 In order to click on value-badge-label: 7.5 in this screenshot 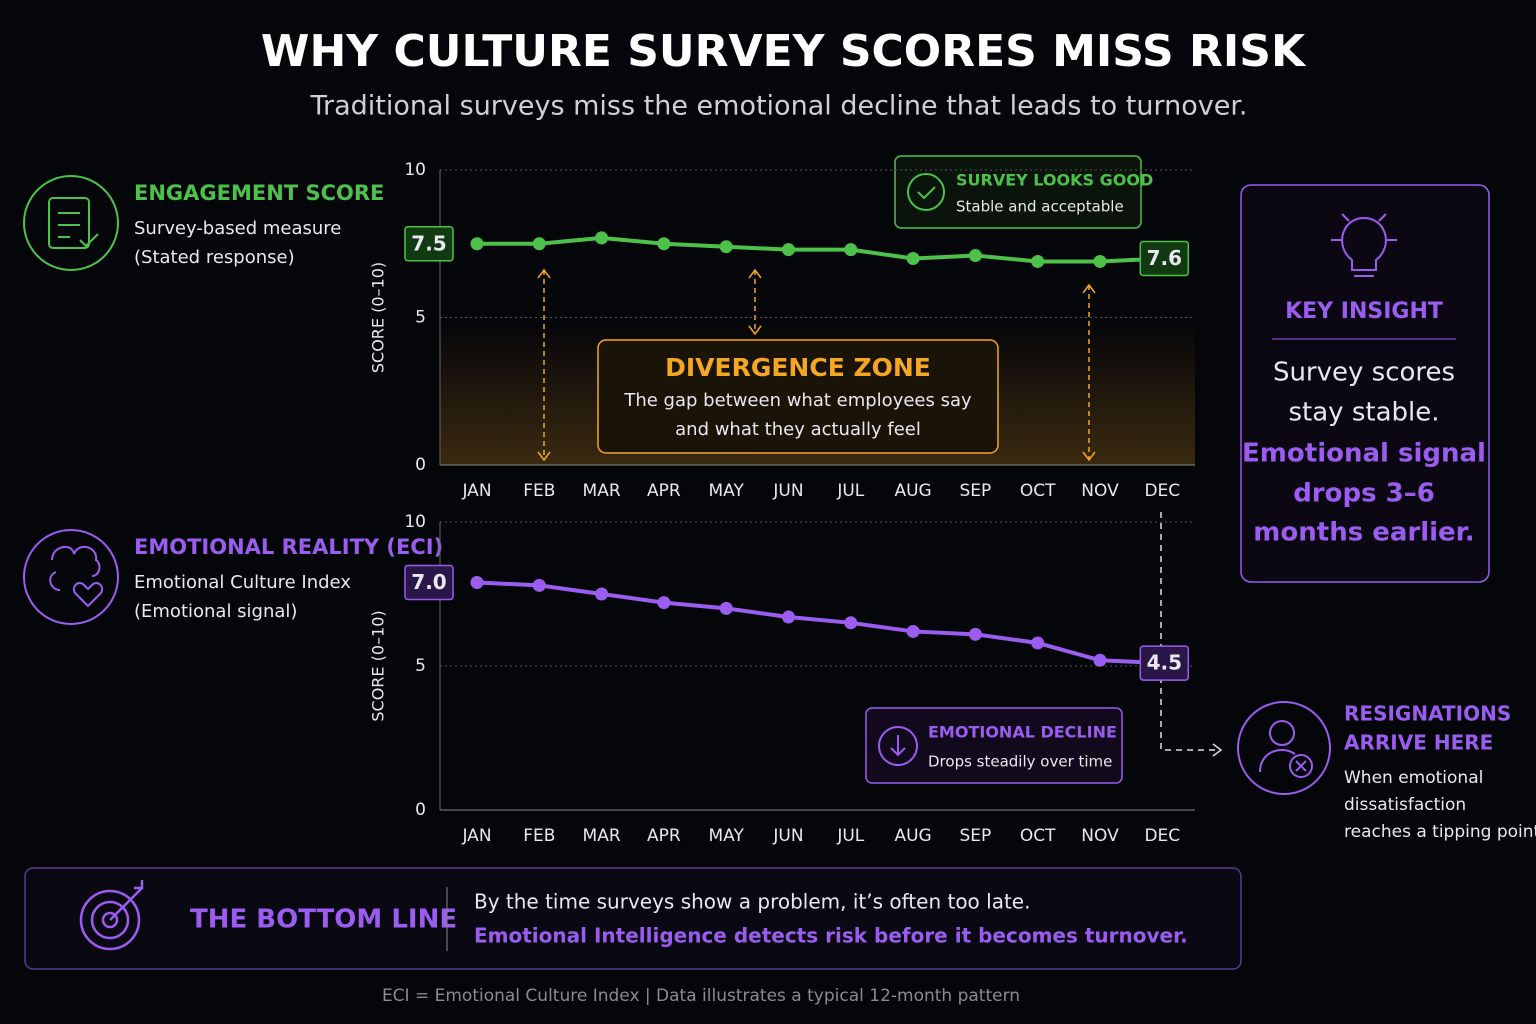, I will do `click(428, 243)`.